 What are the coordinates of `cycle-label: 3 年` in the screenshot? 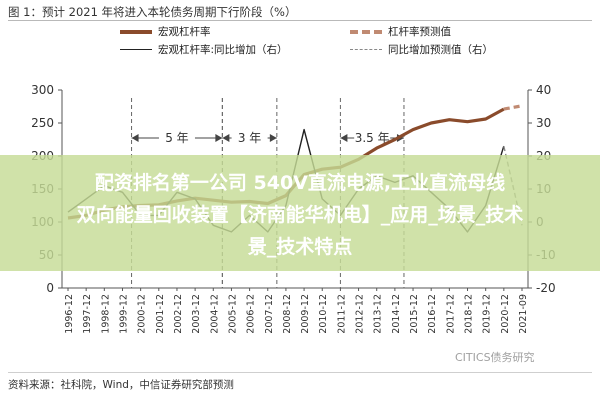 It's located at (249, 138).